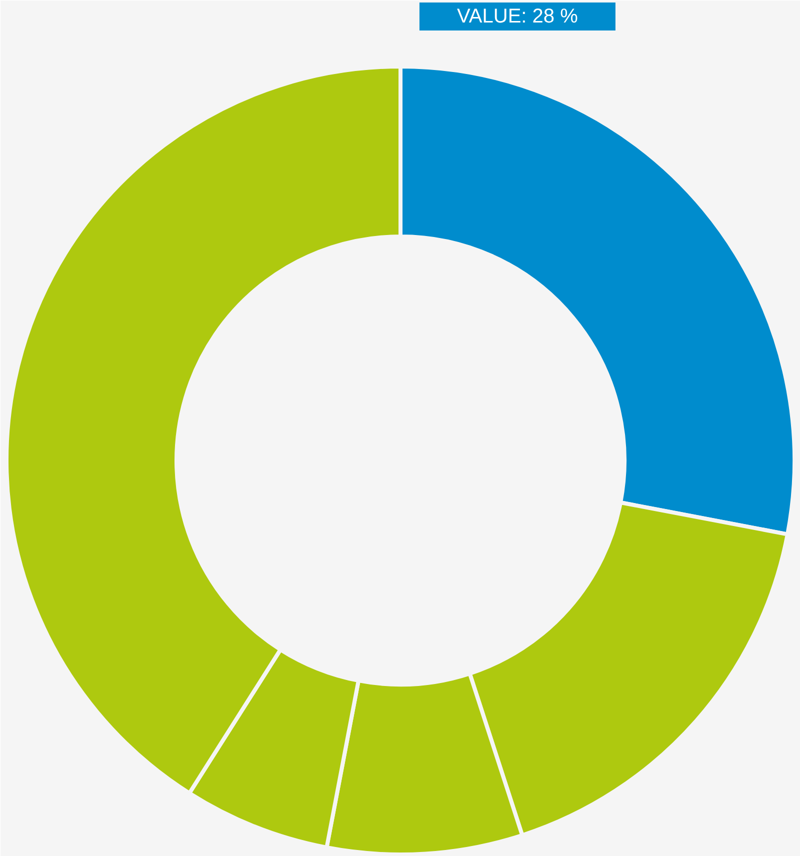 This screenshot has height=856, width=800. I want to click on data-label: VALUE: 28 %, so click(517, 17).